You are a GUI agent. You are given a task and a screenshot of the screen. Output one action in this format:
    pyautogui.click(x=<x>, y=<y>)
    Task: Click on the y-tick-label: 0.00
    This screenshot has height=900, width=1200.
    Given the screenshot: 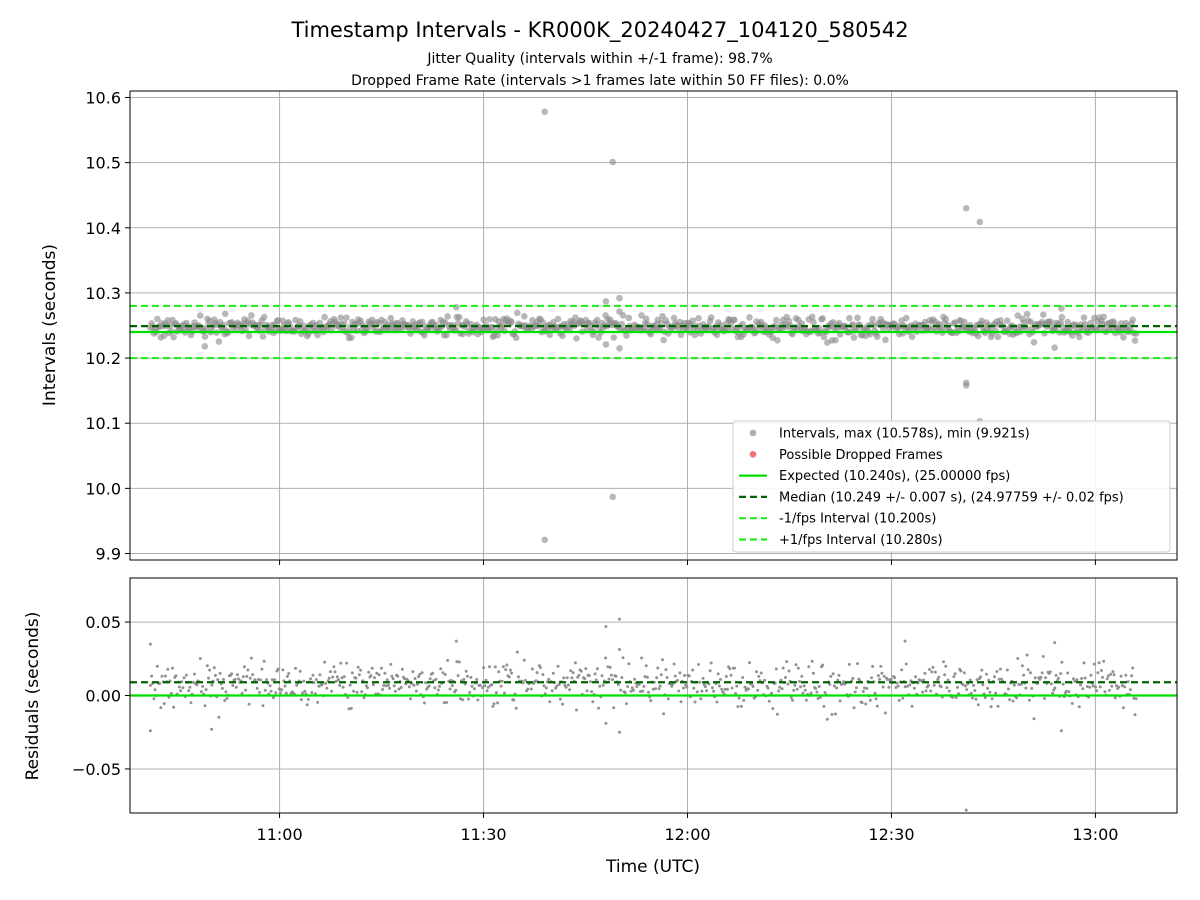 What is the action you would take?
    pyautogui.click(x=103, y=696)
    